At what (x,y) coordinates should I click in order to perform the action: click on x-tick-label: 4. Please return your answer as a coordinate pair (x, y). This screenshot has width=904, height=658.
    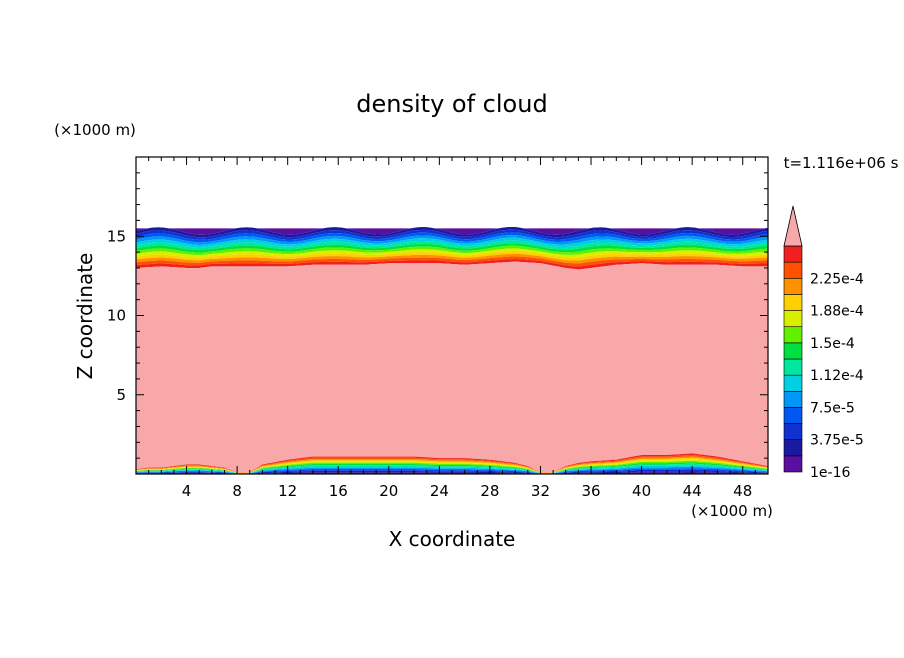
    Looking at the image, I should click on (187, 491).